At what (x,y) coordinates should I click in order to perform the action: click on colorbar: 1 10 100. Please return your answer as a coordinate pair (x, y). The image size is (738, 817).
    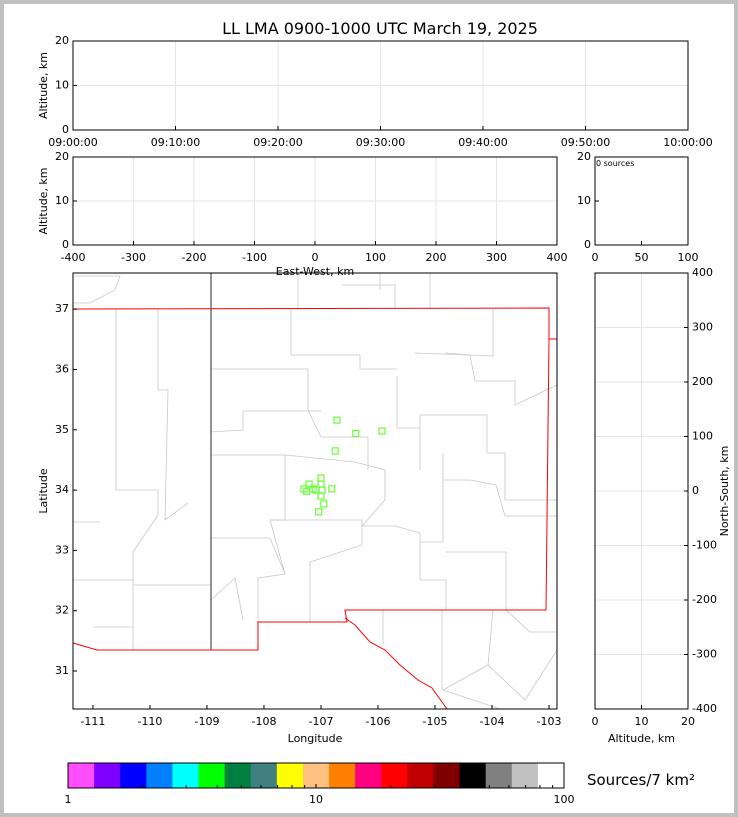
    Looking at the image, I should click on (320, 784).